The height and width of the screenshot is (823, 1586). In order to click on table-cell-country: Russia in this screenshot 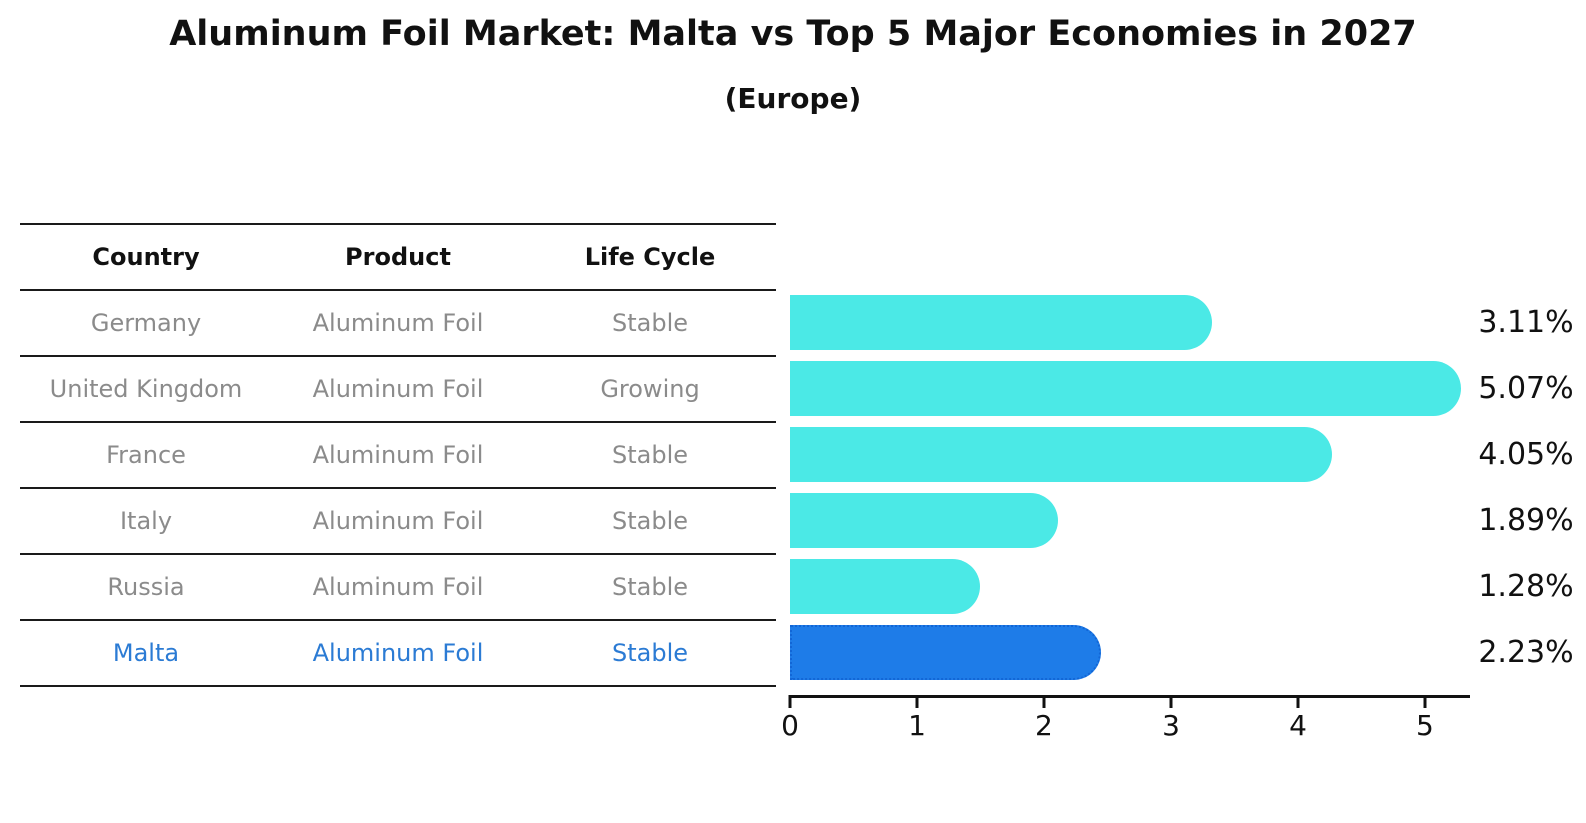, I will do `click(146, 587)`.